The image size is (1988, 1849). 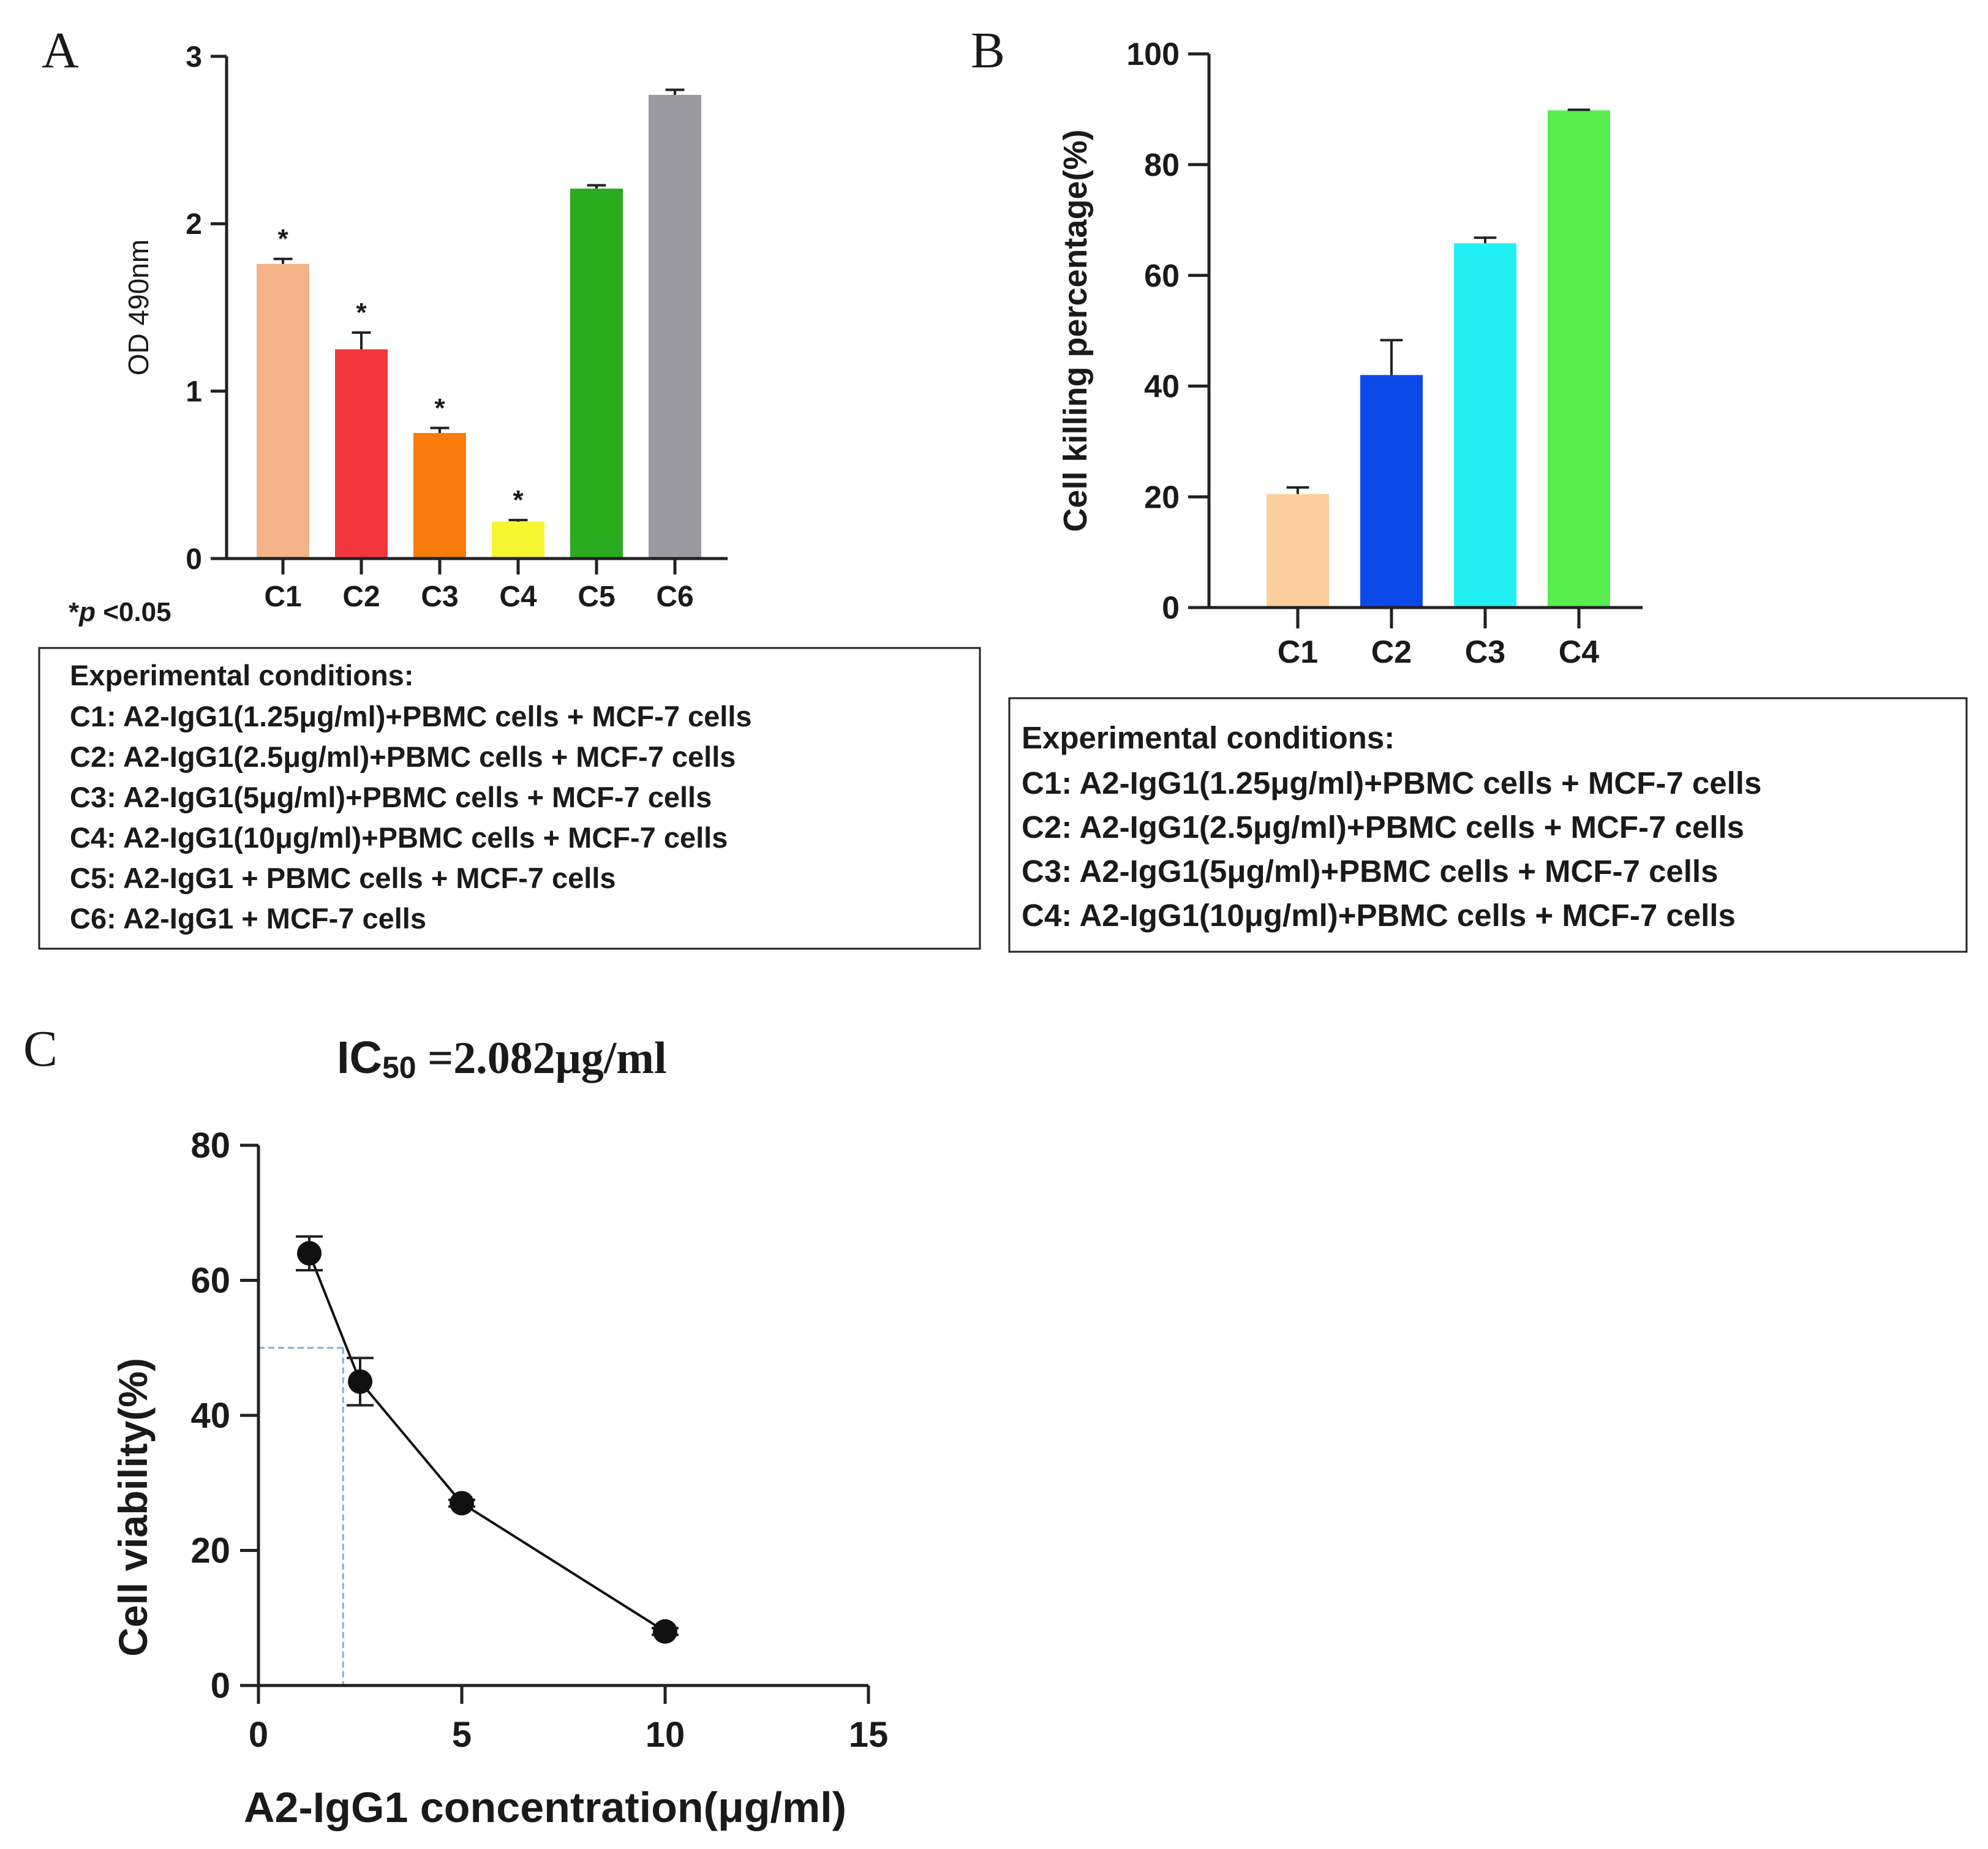 What do you see at coordinates (1162, 387) in the screenshot?
I see `chart-b-ytick-label-40: 40` at bounding box center [1162, 387].